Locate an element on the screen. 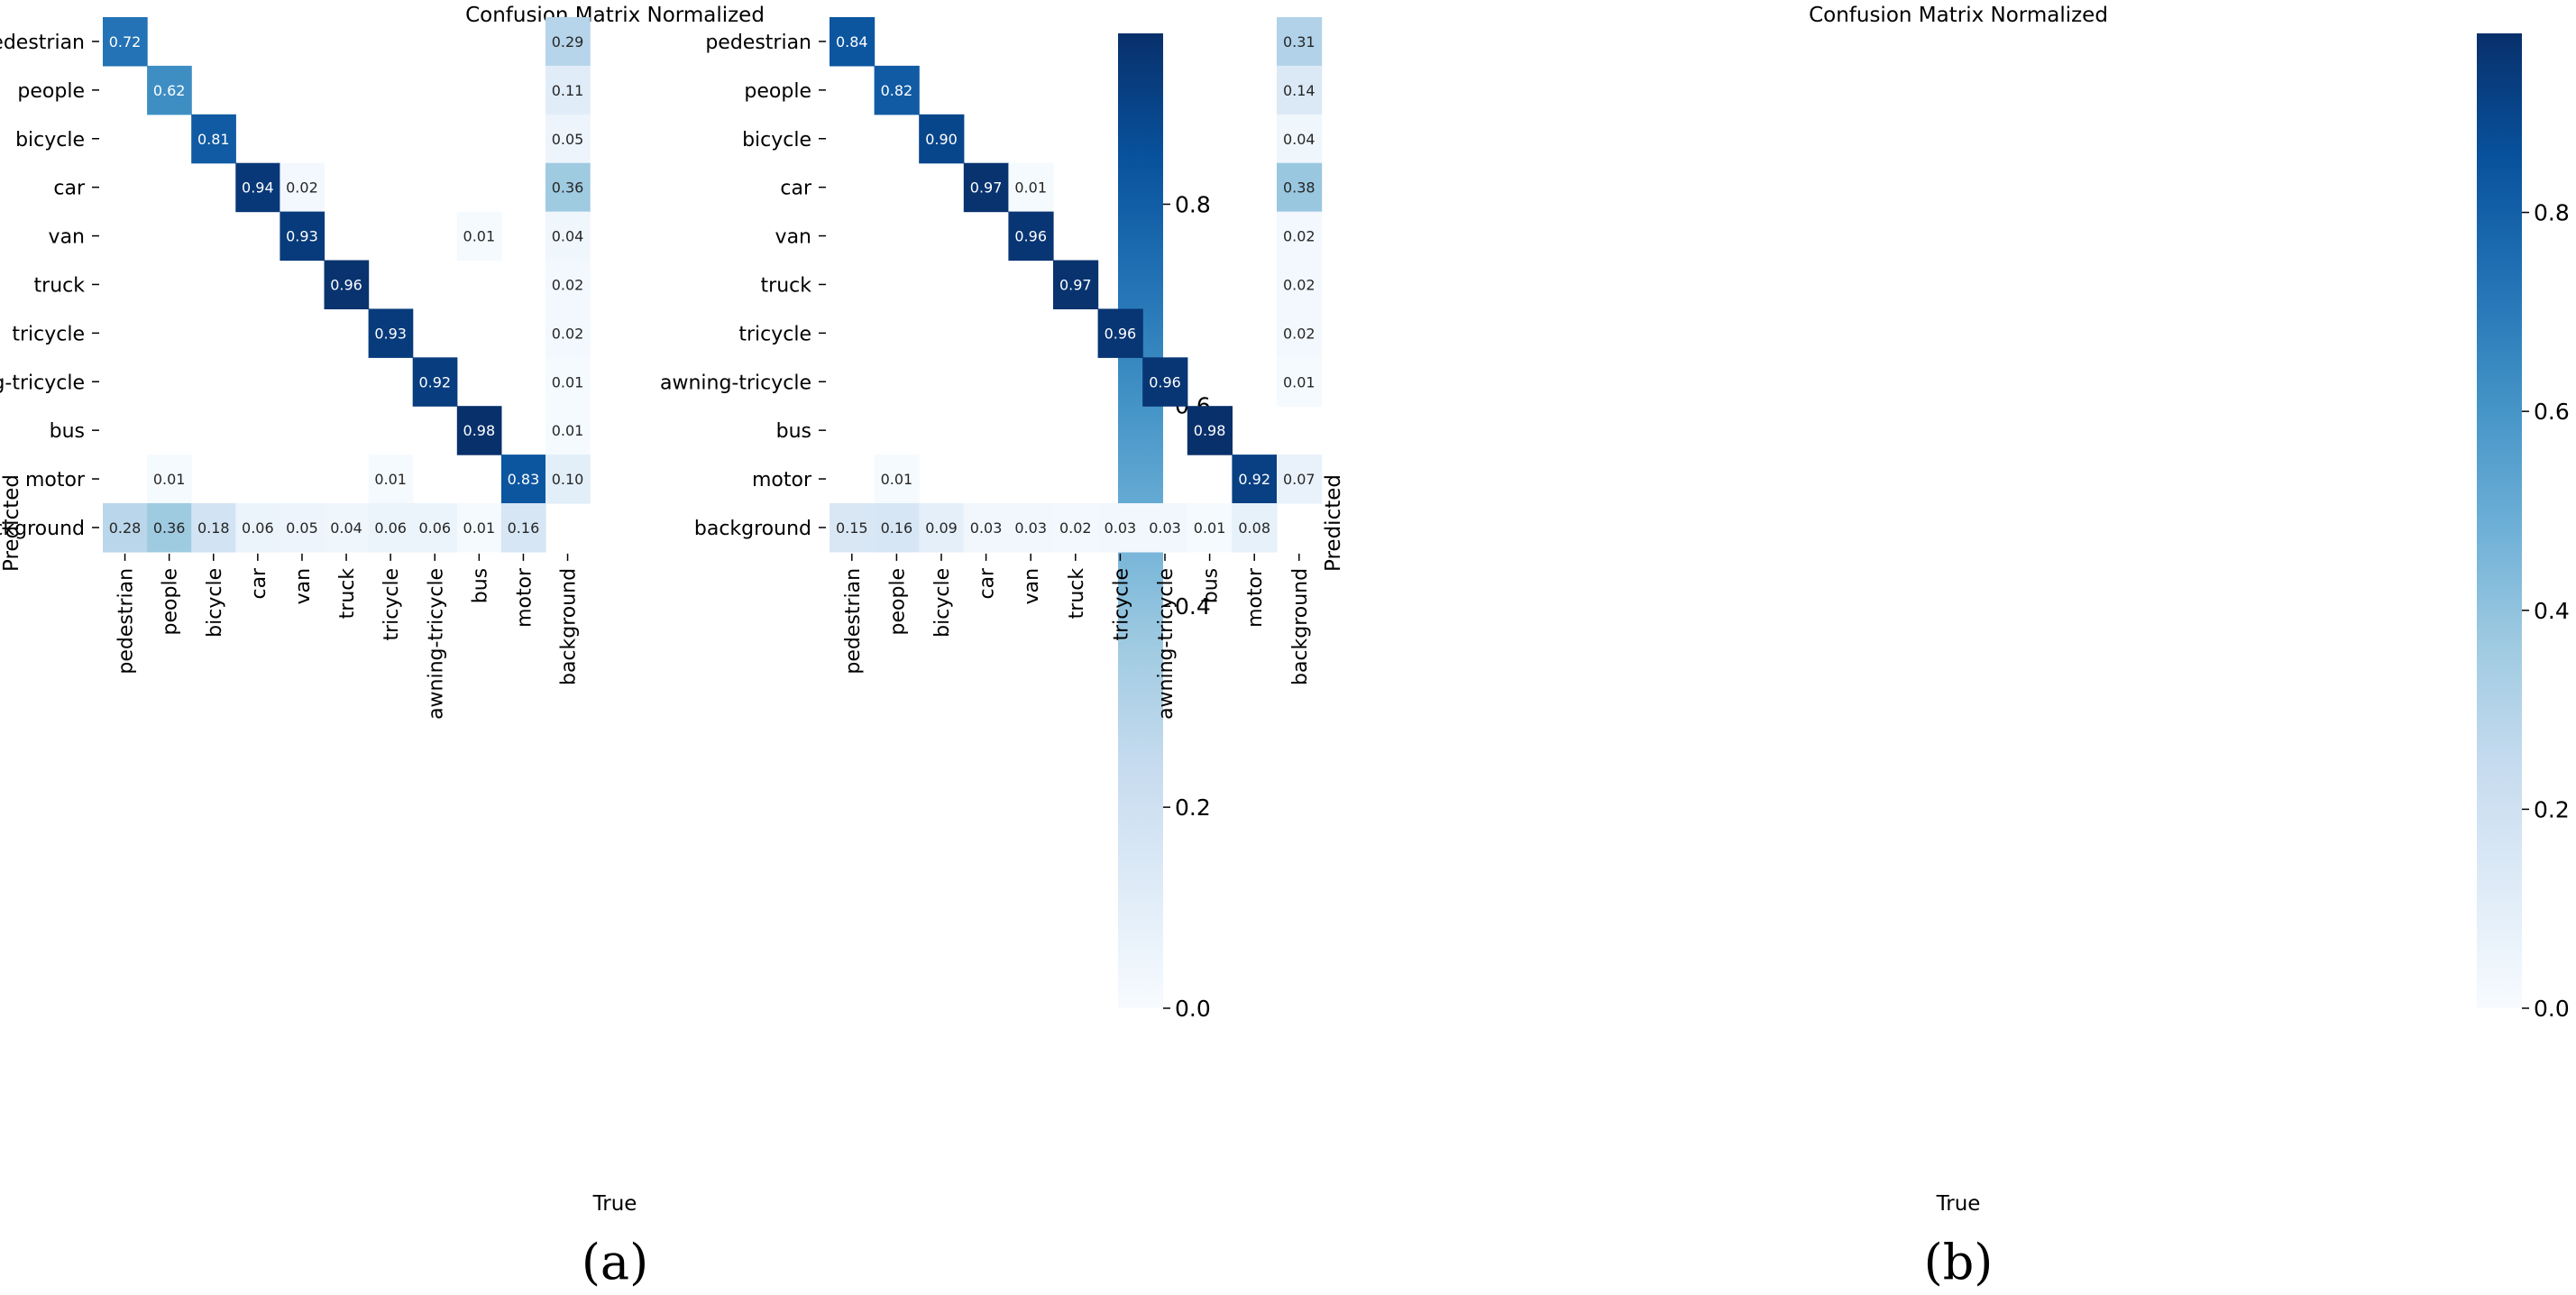 The width and height of the screenshot is (2576, 1295). cell-value-label: 0.84 is located at coordinates (852, 42).